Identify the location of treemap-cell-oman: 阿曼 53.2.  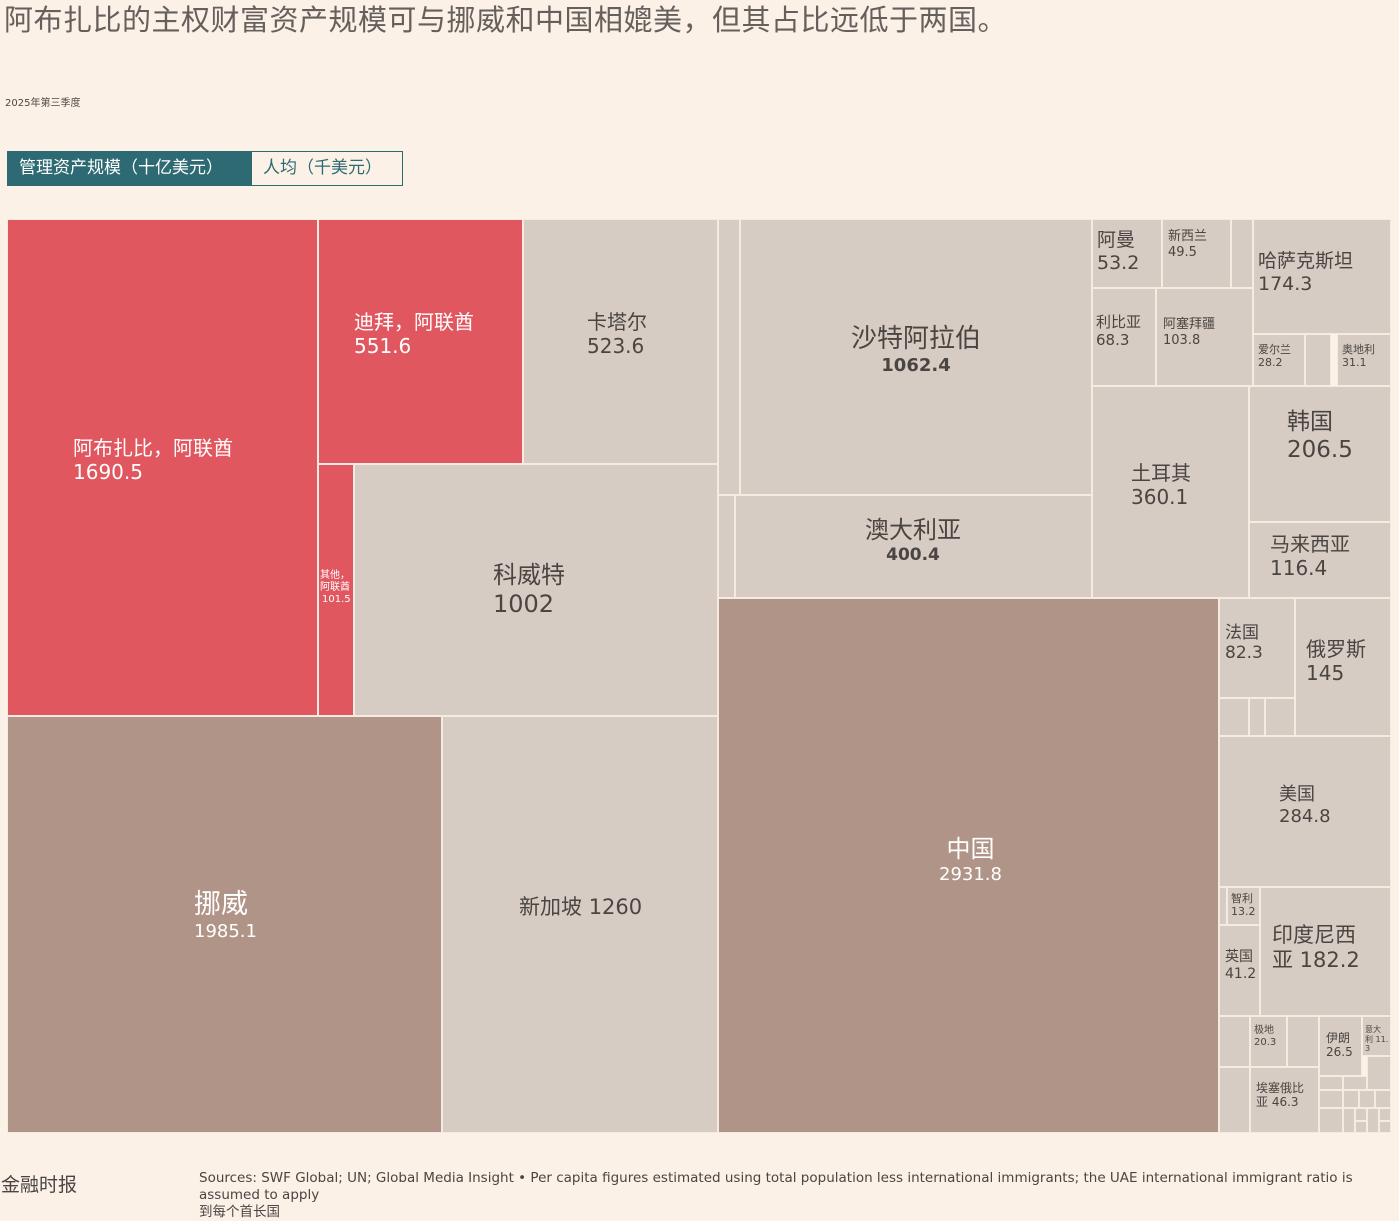
(1127, 253).